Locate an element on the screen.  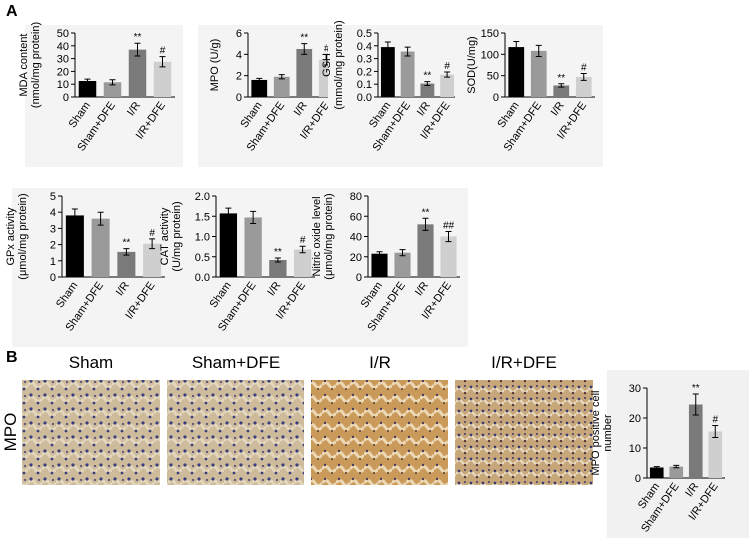
y-tick-label: 1.5 is located at coordinates (202, 217).